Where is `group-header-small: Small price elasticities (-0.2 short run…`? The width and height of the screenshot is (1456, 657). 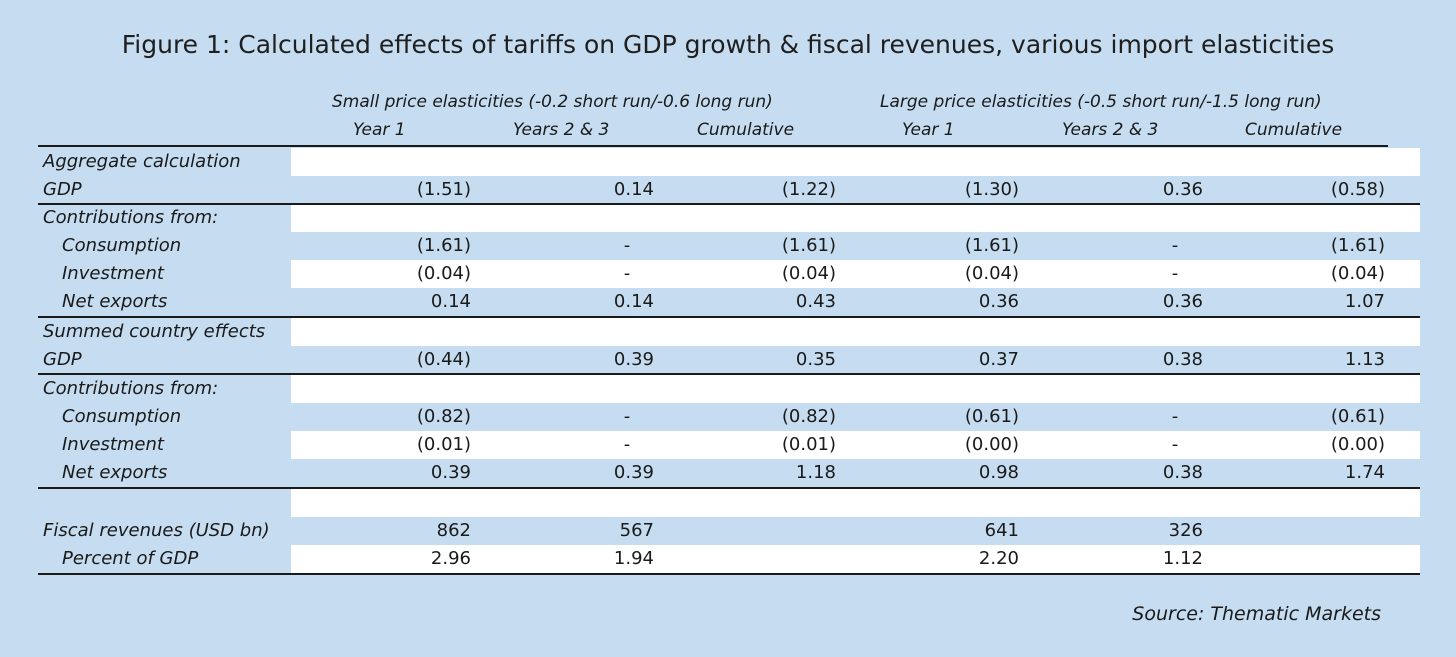 group-header-small: Small price elasticities (-0.2 short run… is located at coordinates (552, 102).